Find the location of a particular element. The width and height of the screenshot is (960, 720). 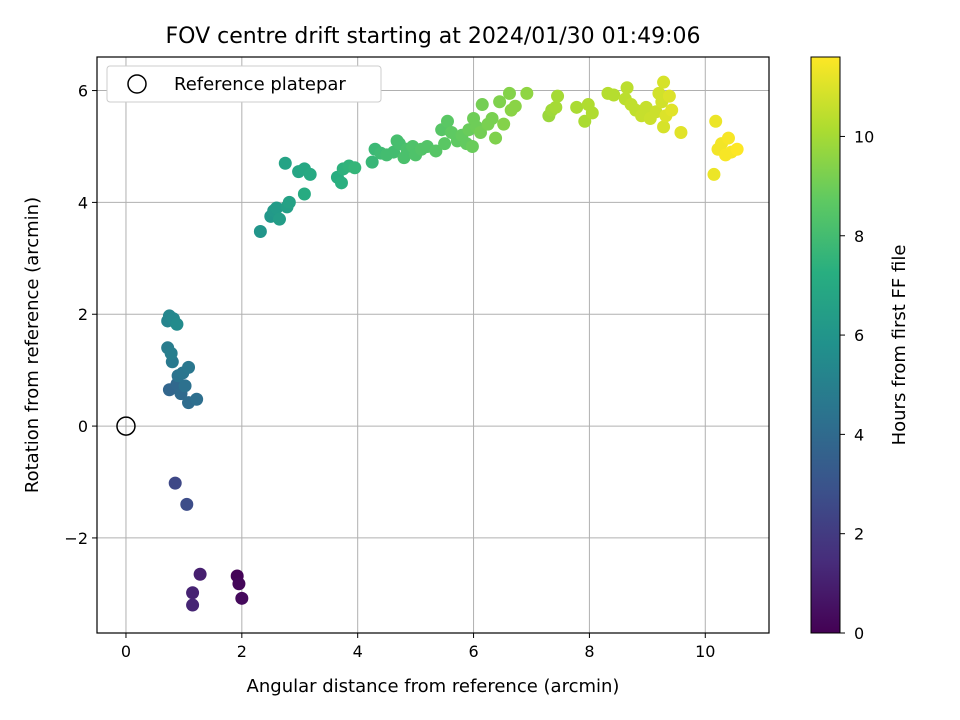

y-tick-label: 0 is located at coordinates (83, 426).